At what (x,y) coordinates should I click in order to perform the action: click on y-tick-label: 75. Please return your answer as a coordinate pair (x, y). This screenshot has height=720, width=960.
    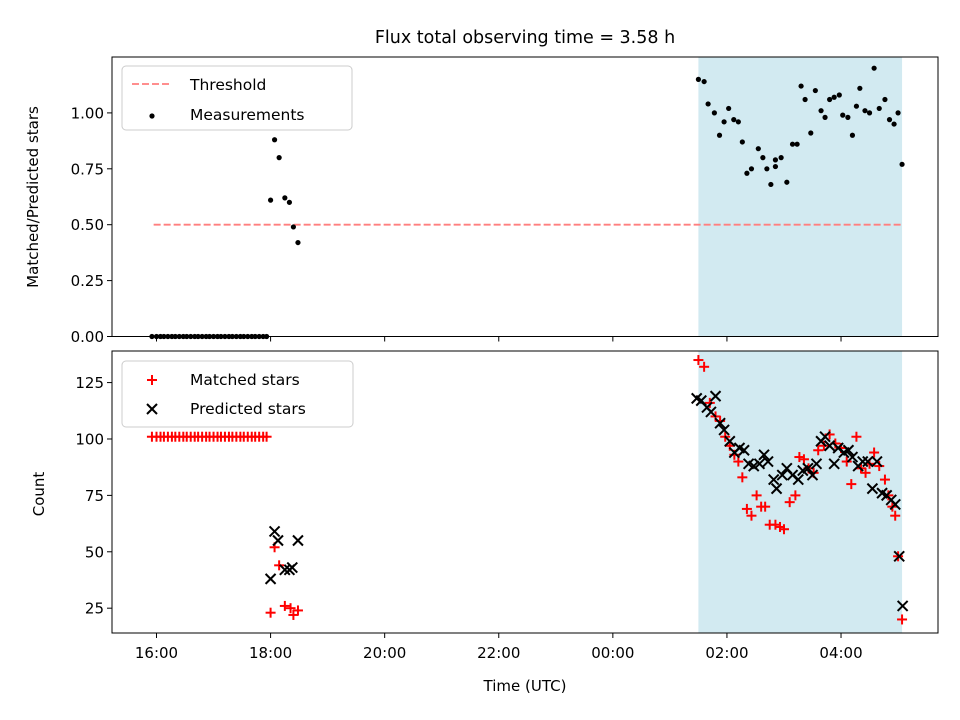
    Looking at the image, I should click on (94, 496).